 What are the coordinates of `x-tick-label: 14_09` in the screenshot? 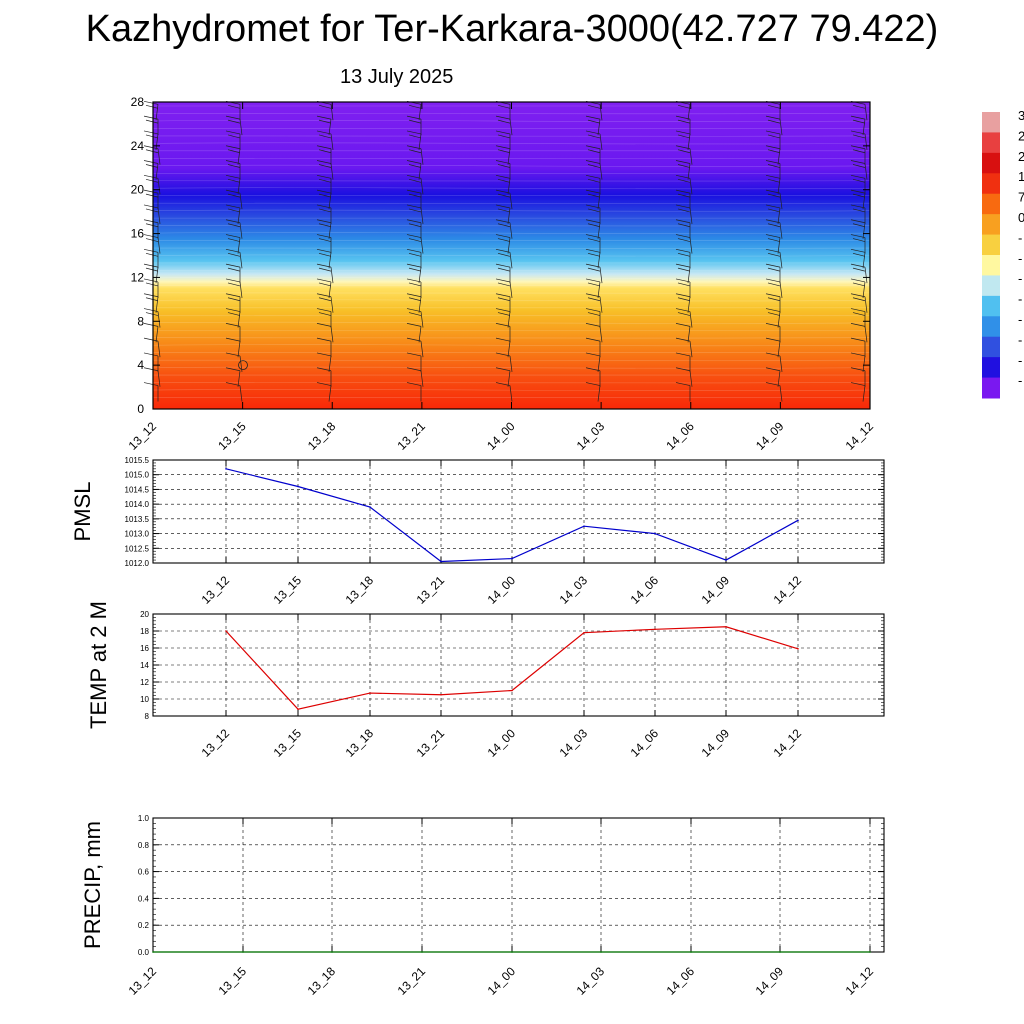 It's located at (770, 981).